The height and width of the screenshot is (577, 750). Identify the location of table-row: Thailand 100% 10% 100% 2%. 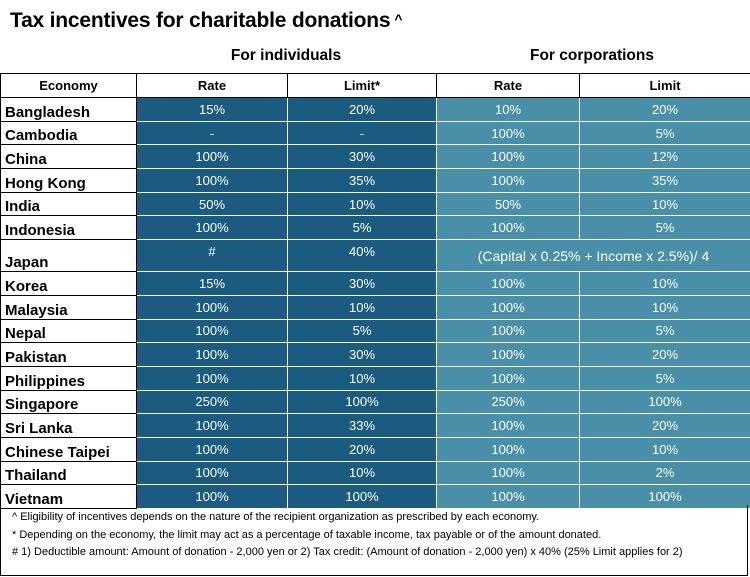
(375, 473).